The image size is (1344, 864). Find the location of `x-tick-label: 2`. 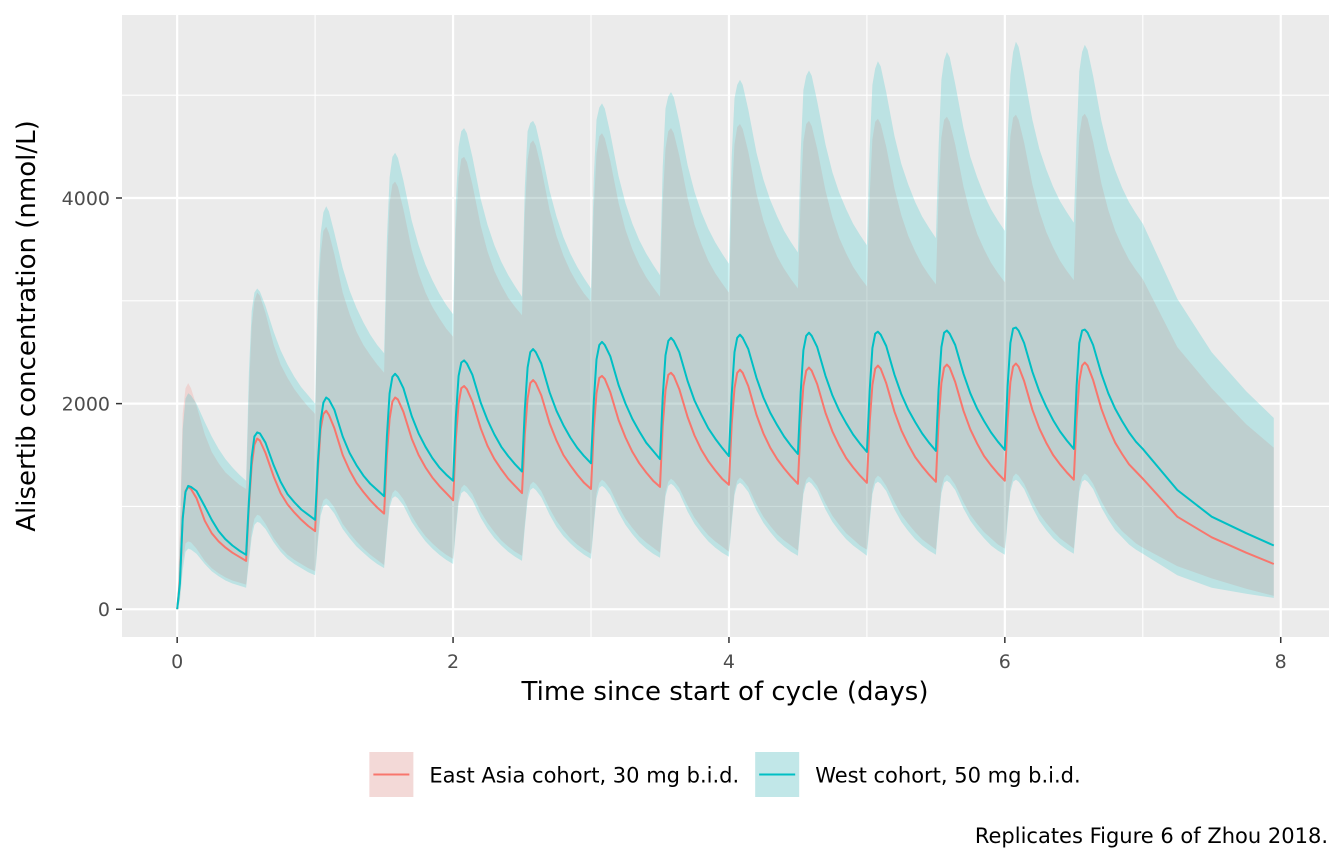

x-tick-label: 2 is located at coordinates (453, 662).